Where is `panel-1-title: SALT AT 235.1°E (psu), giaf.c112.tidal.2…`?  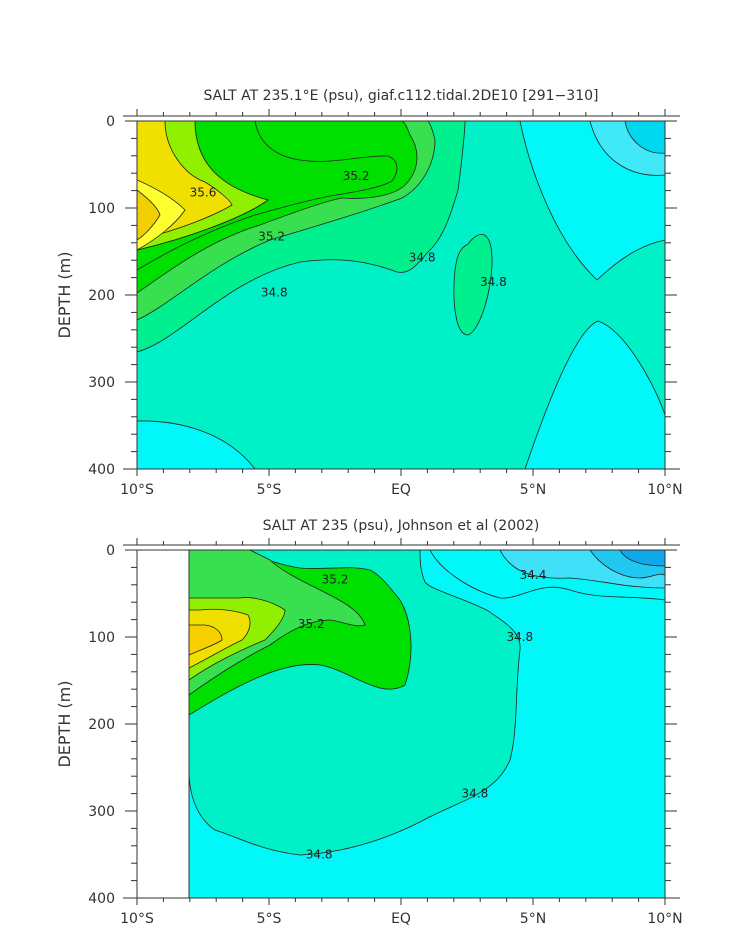
panel-1-title: SALT AT 235.1°E (psu), giaf.c112.tidal.2… is located at coordinates (400, 96).